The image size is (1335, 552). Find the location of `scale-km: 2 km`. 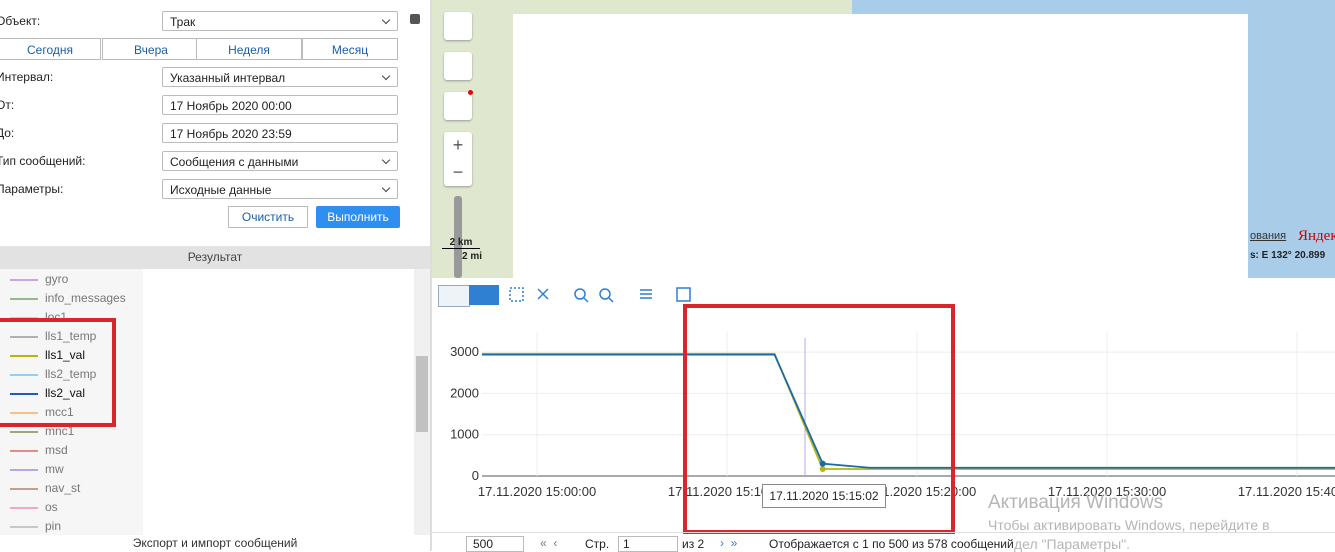

scale-km: 2 km is located at coordinates (461, 243).